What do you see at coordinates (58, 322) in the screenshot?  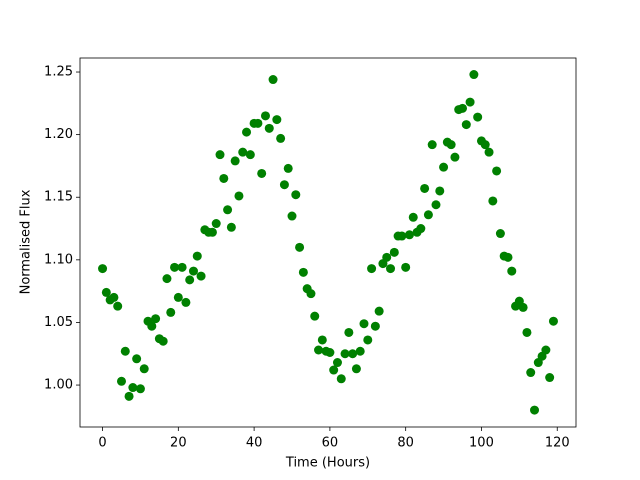 I see `y-tick-label: 1.05` at bounding box center [58, 322].